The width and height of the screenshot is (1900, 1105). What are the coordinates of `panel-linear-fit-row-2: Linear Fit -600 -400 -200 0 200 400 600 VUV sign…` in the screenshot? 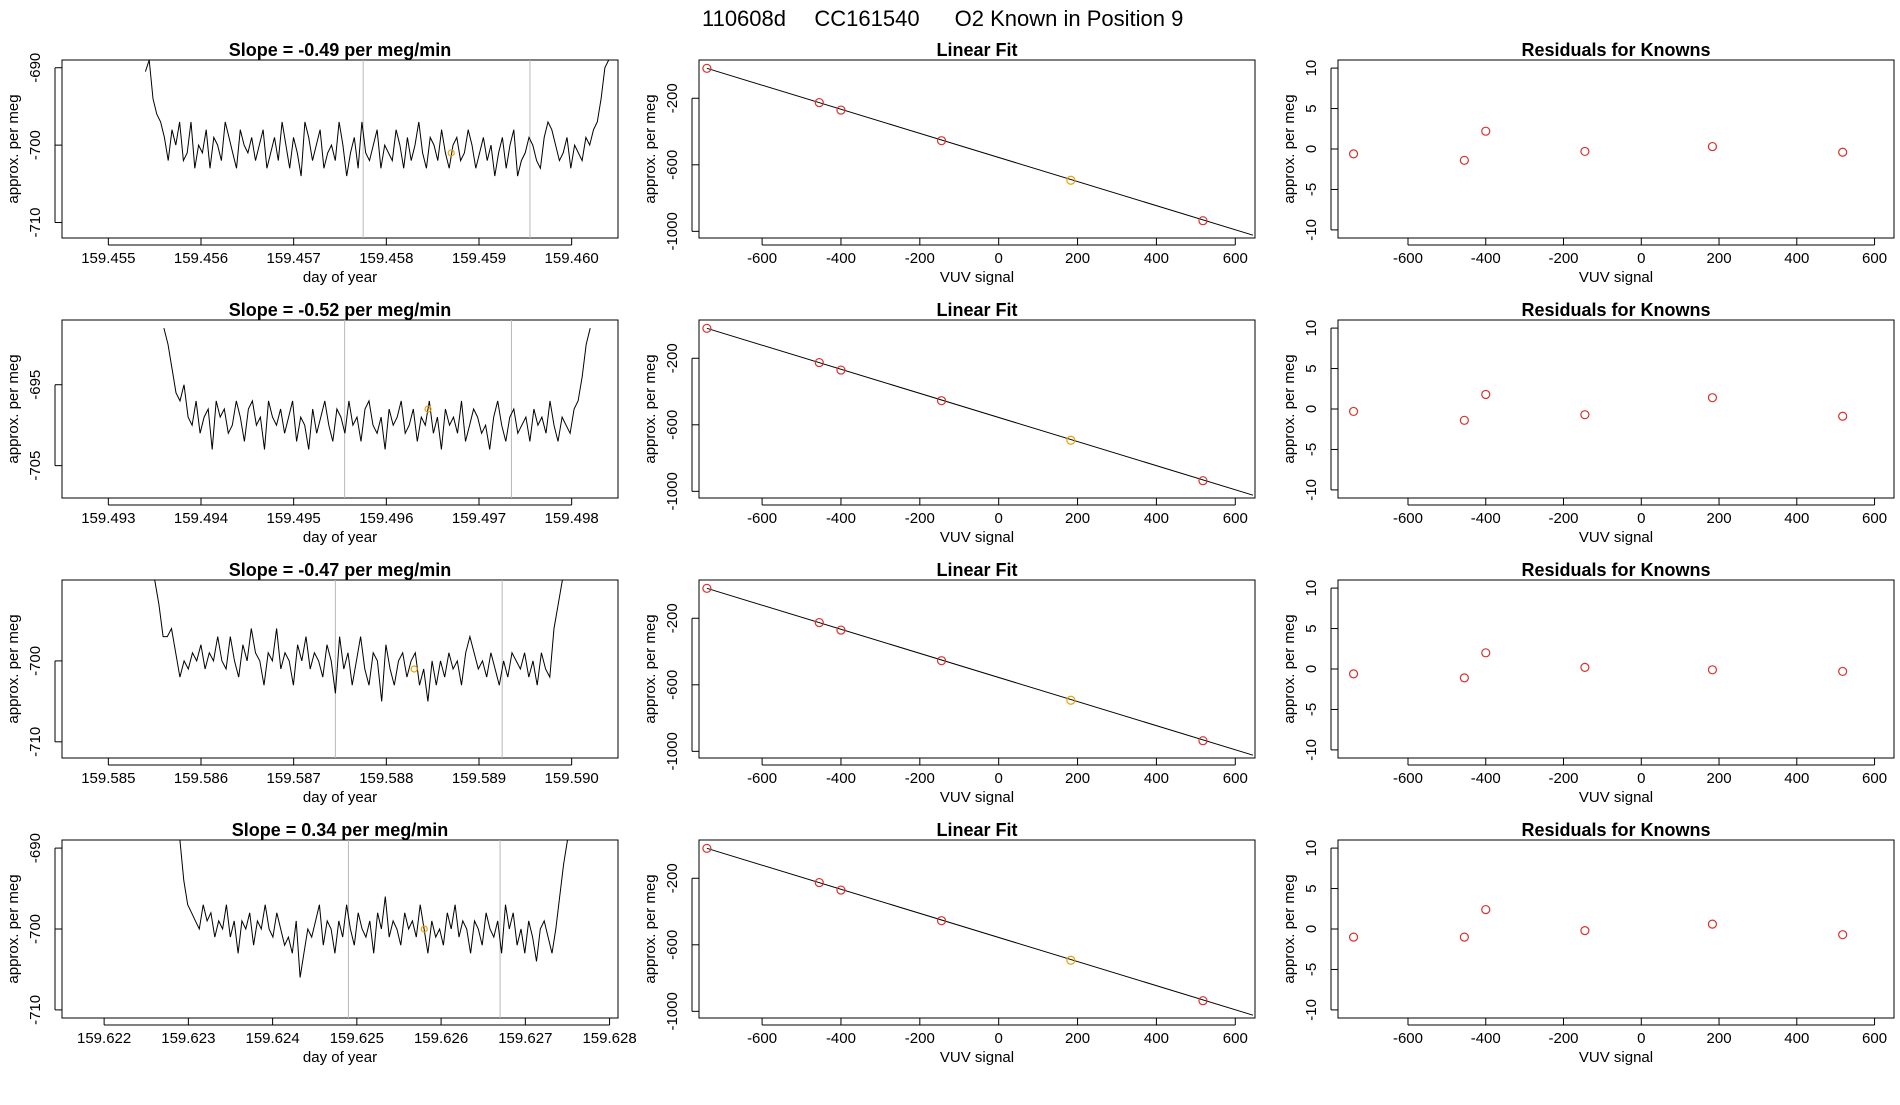 It's located at (949, 423).